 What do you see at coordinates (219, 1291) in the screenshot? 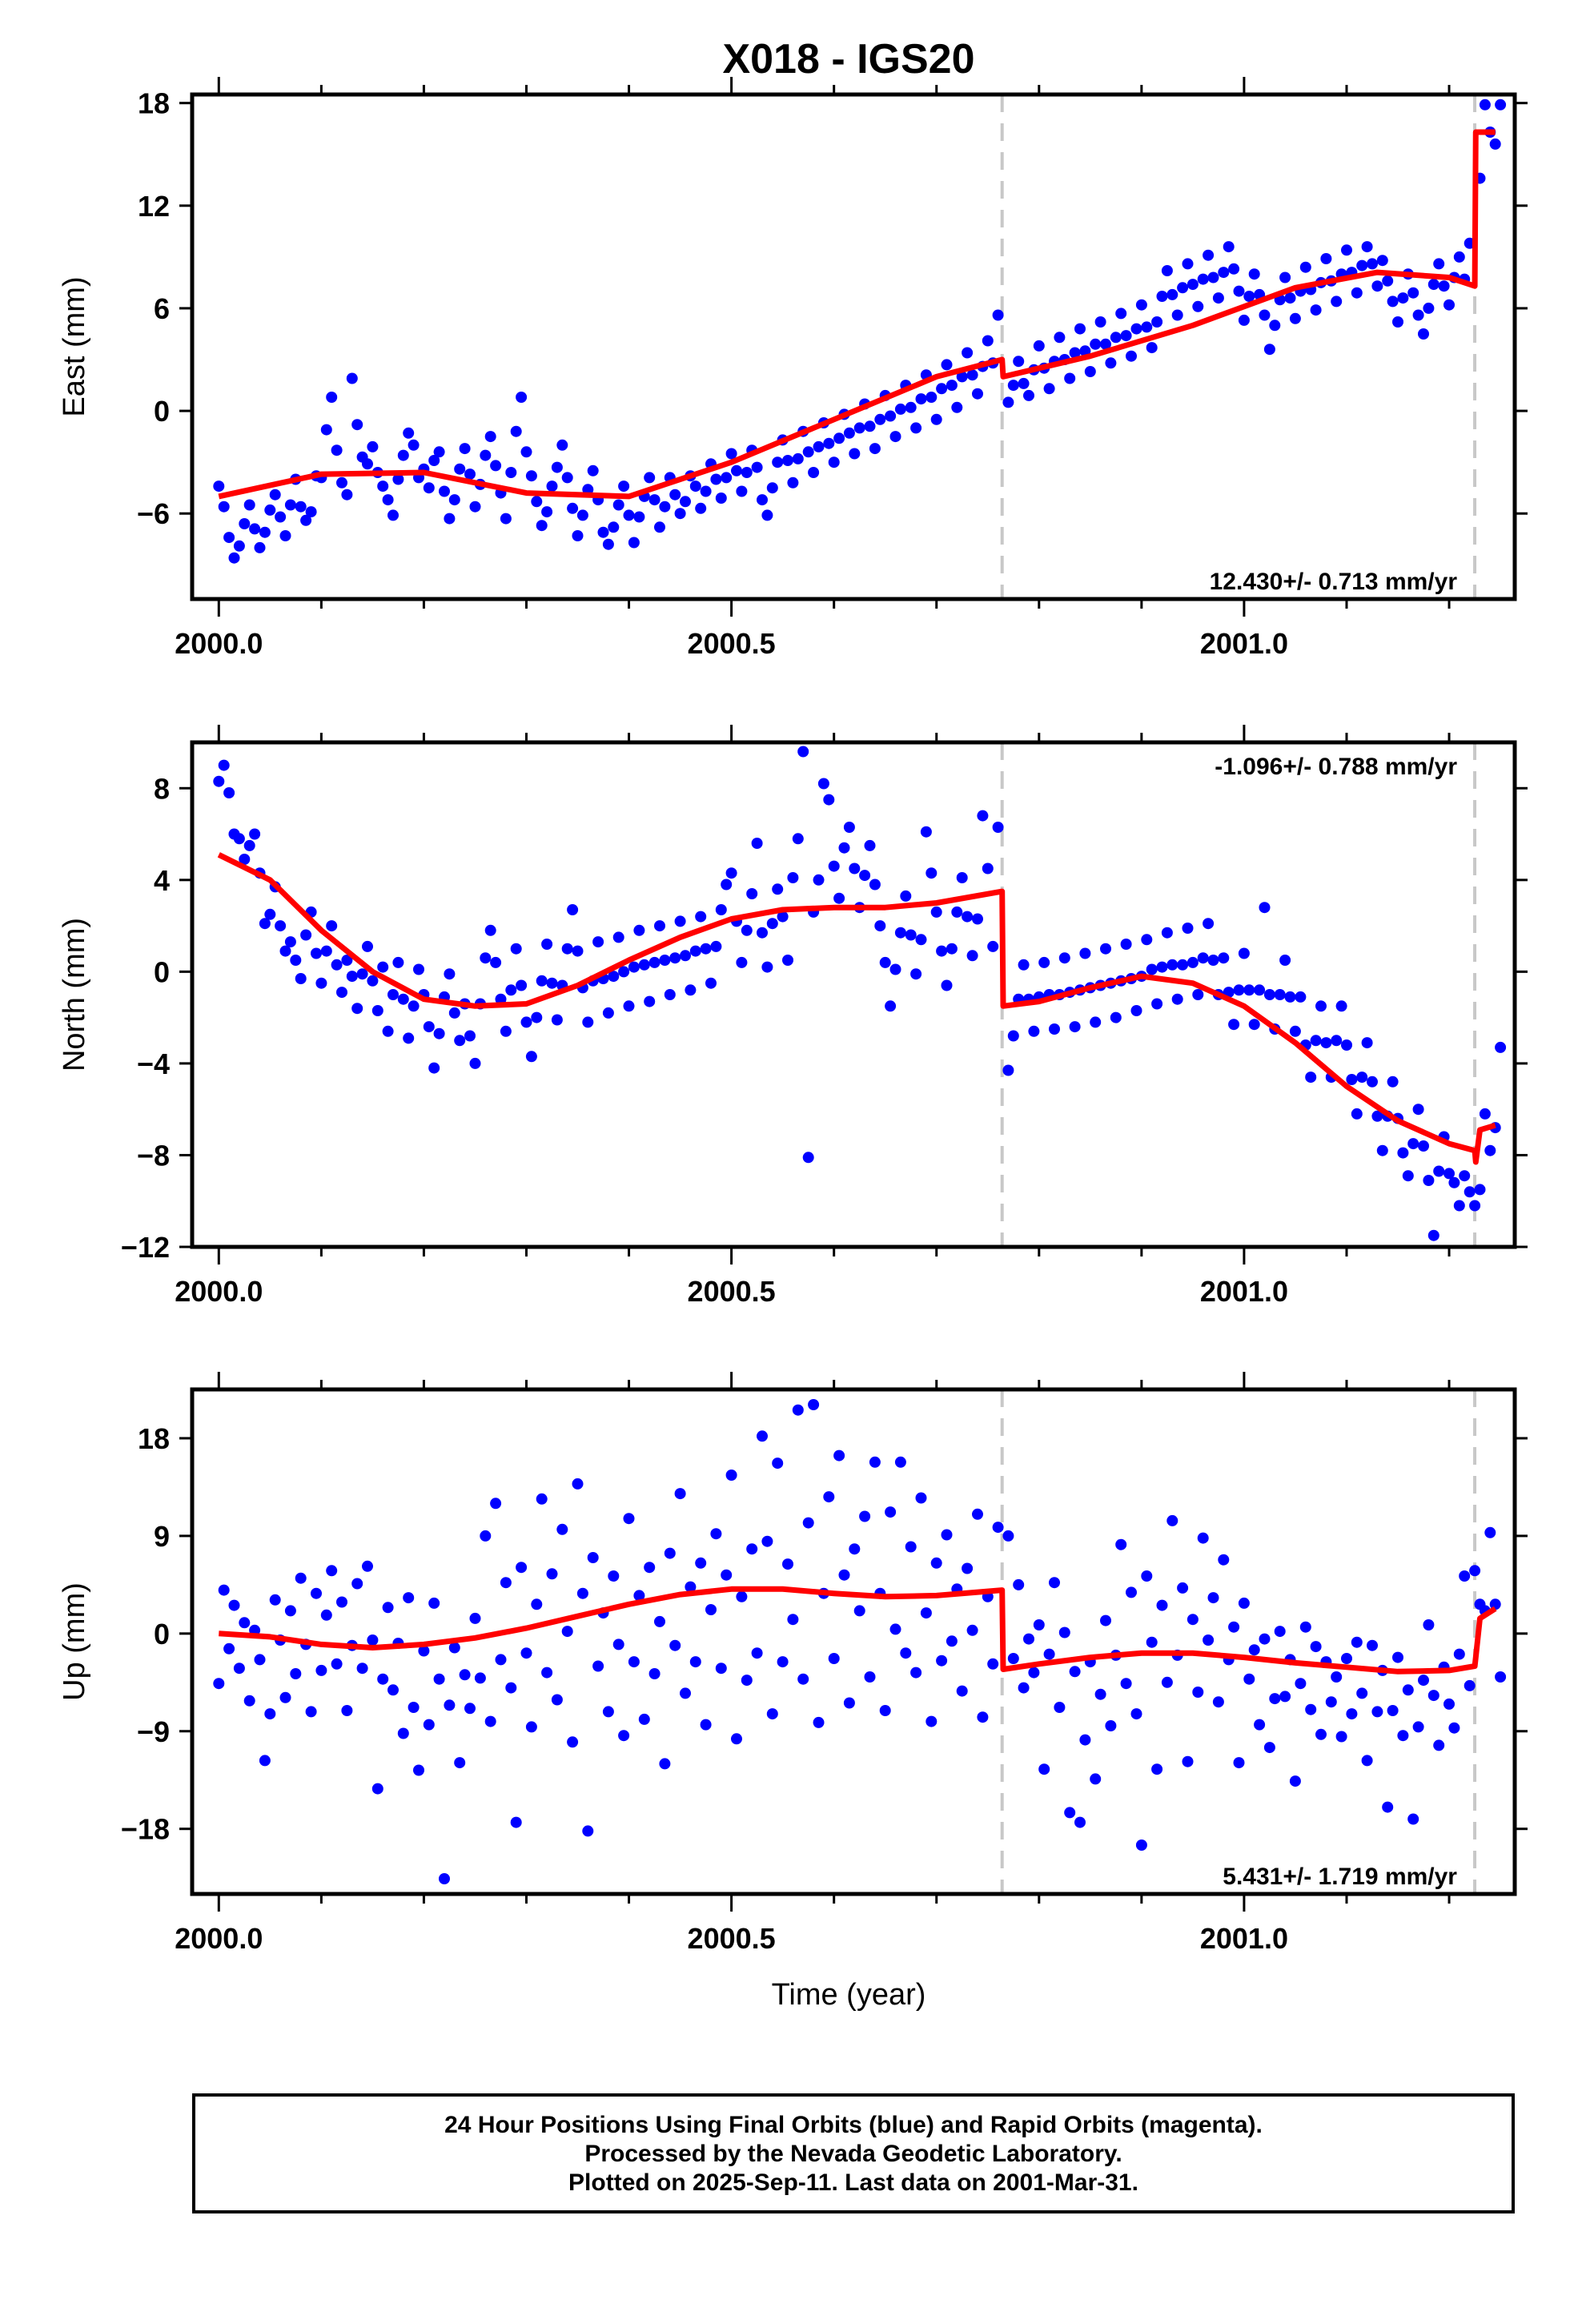
I see `north-x-tick-label: 2000.0` at bounding box center [219, 1291].